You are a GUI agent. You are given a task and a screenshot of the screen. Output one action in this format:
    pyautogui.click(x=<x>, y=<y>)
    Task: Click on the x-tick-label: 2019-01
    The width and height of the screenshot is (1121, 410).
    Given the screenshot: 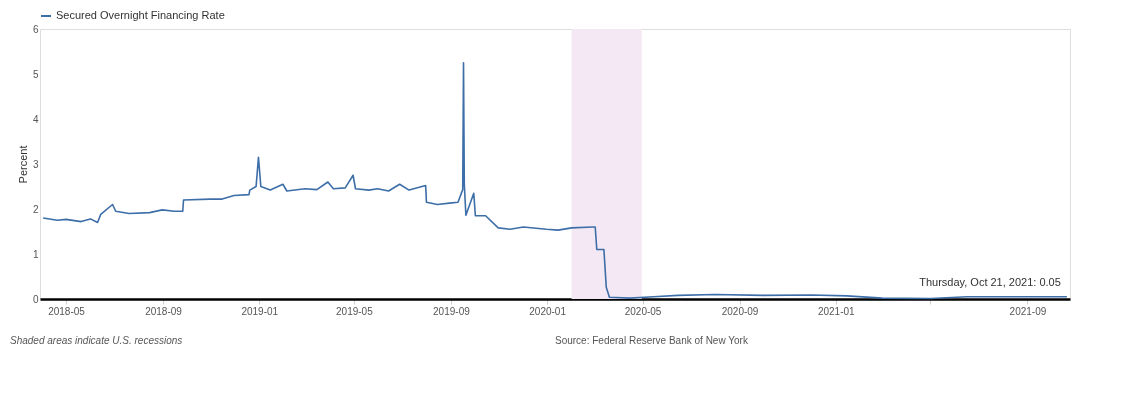 What is the action you would take?
    pyautogui.click(x=260, y=311)
    